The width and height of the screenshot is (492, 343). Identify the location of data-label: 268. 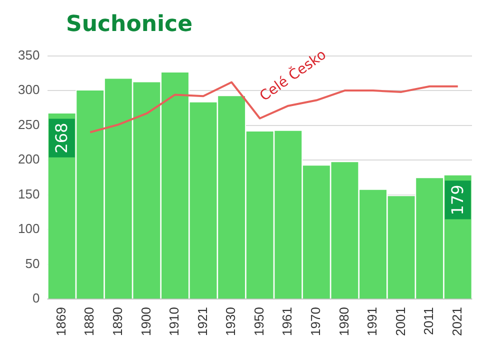
(61, 138).